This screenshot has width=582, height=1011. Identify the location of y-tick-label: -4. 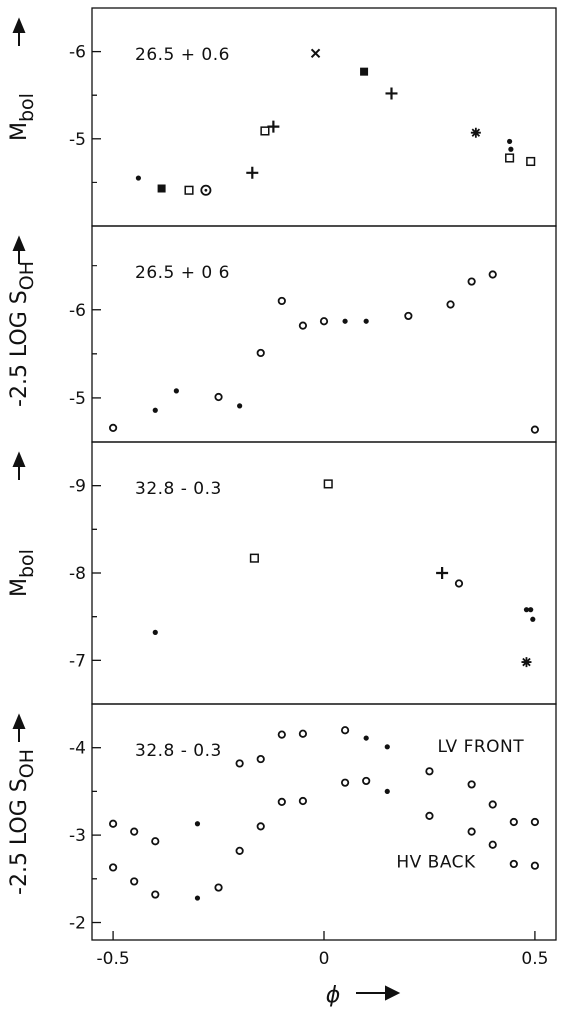
(77, 749).